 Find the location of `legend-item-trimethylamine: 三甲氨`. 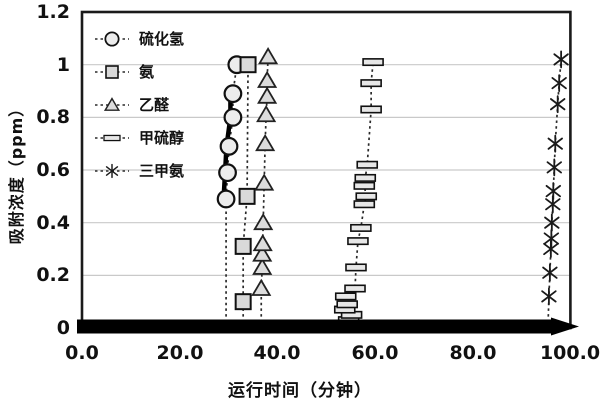

legend-item-trimethylamine: 三甲氨 is located at coordinates (139, 170).